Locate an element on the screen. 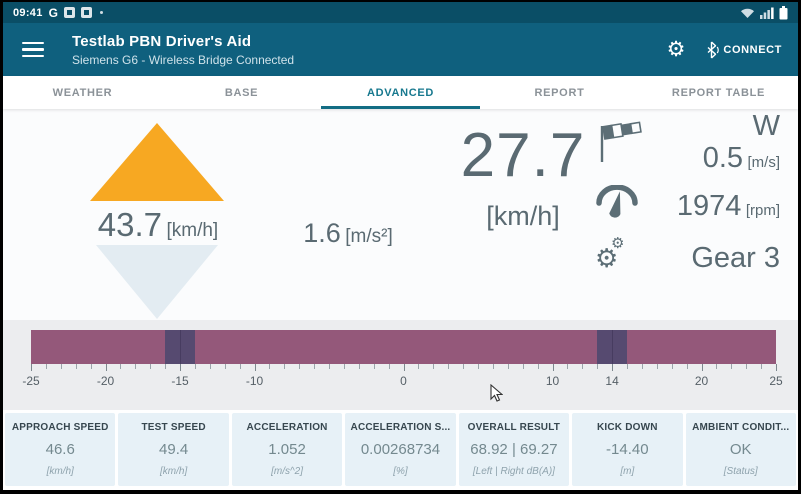 This screenshot has width=801, height=494. card-value: 49.4 is located at coordinates (174, 449).